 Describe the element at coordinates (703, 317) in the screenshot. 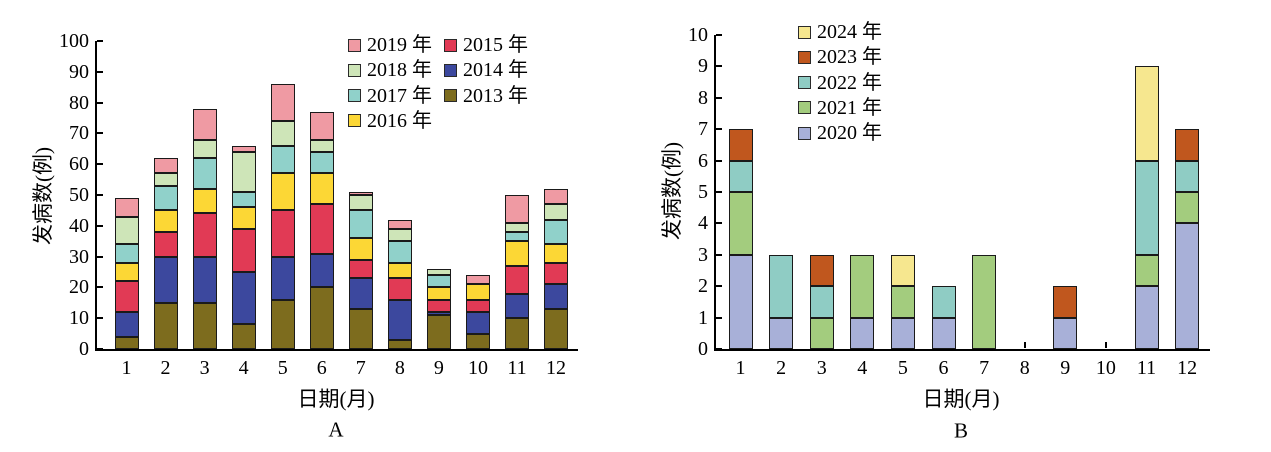

I see `y-tick-label: 1` at that location.